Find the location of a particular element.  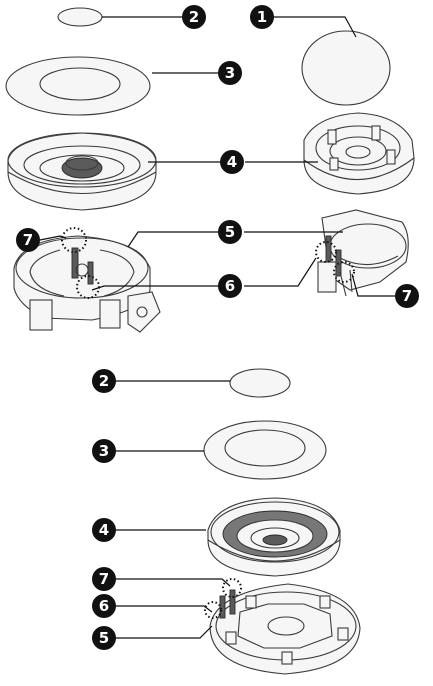

callout-top-right-cap: 1 is located at coordinates (262, 17).